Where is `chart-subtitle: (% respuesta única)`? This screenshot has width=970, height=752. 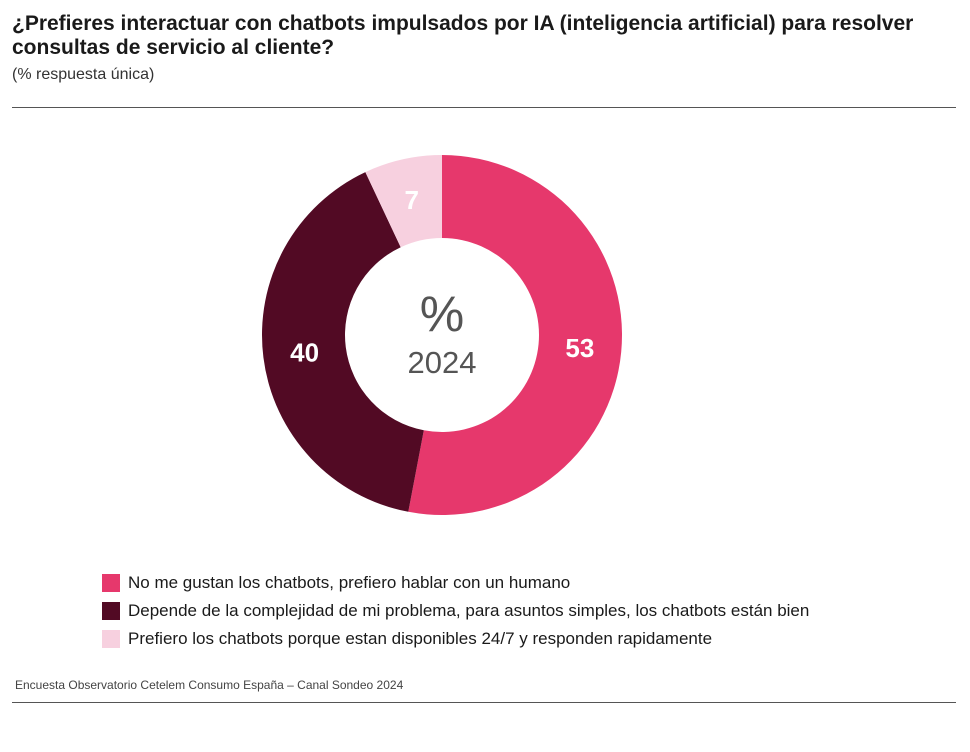
chart-subtitle: (% respuesta única) is located at coordinates (83, 74).